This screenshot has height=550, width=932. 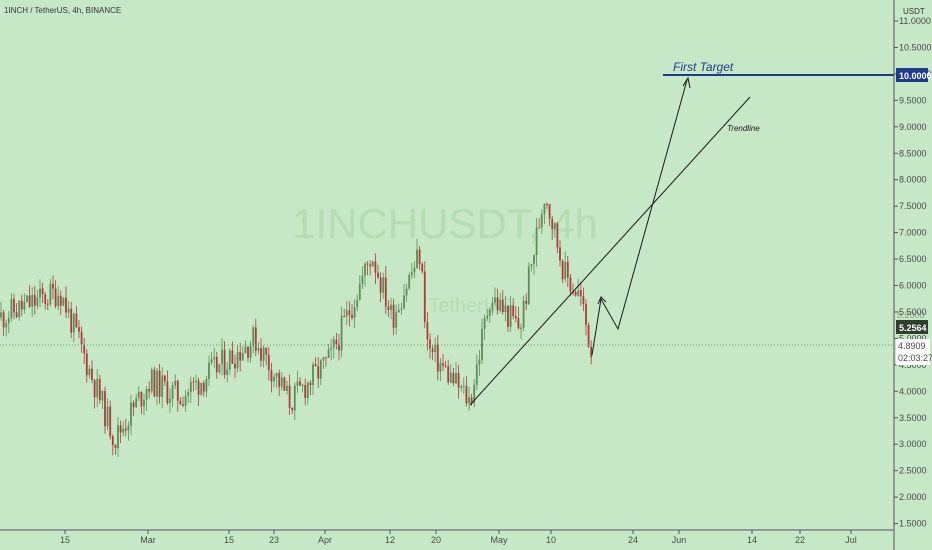 What do you see at coordinates (913, 100) in the screenshot?
I see `y-tick-label: 9.5000` at bounding box center [913, 100].